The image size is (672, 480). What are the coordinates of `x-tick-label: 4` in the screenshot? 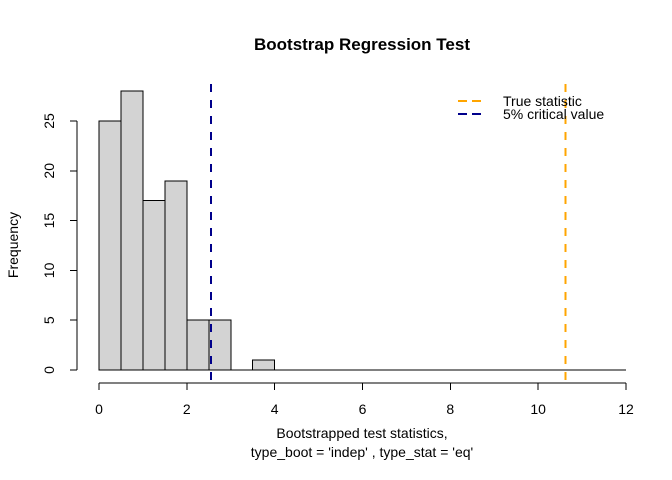 It's located at (275, 409).